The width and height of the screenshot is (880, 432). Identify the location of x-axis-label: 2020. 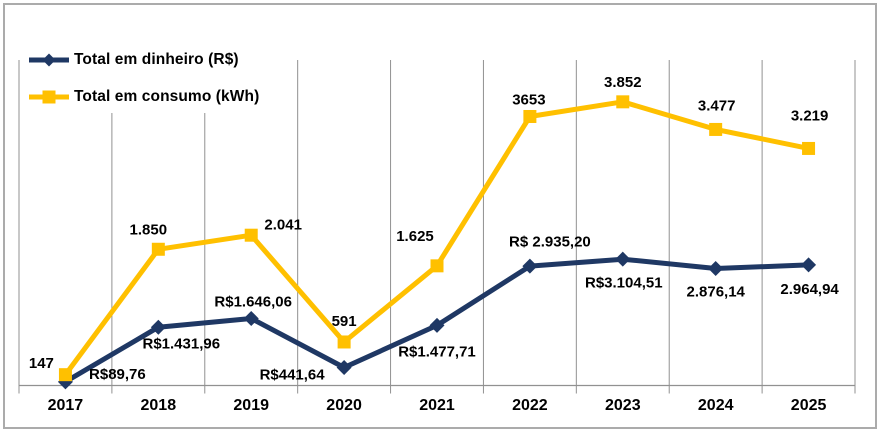
(344, 405).